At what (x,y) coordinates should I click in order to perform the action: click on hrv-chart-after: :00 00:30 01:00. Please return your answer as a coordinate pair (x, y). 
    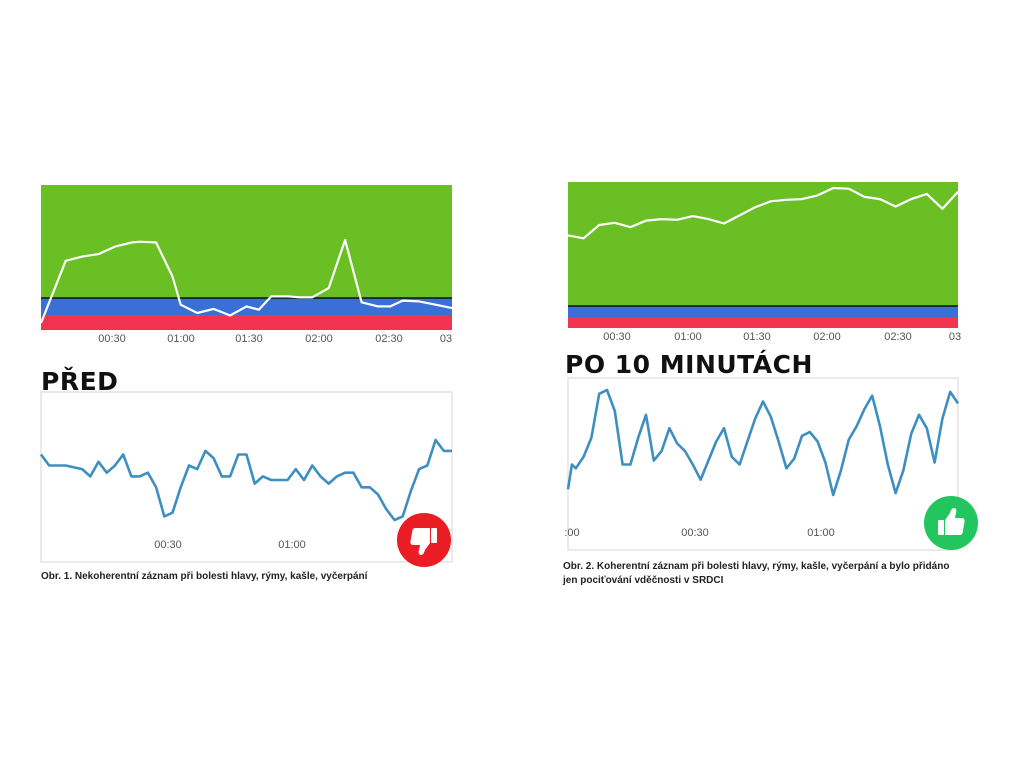
    Looking at the image, I should click on (762, 464).